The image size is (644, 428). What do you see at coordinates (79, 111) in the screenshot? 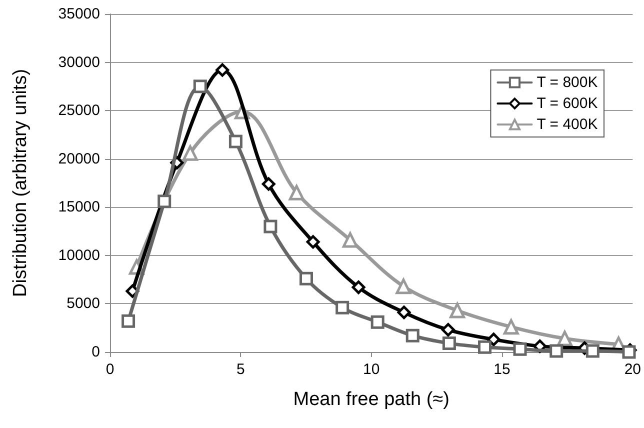
I see `y-tick-label: 25000` at bounding box center [79, 111].